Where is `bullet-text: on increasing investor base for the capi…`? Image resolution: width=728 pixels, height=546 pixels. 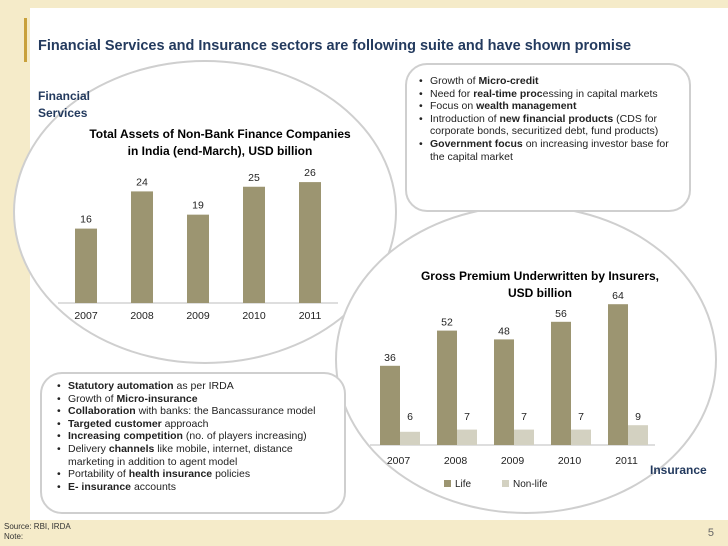
bullet-text: on increasing investor base for the capi… is located at coordinates (549, 150).